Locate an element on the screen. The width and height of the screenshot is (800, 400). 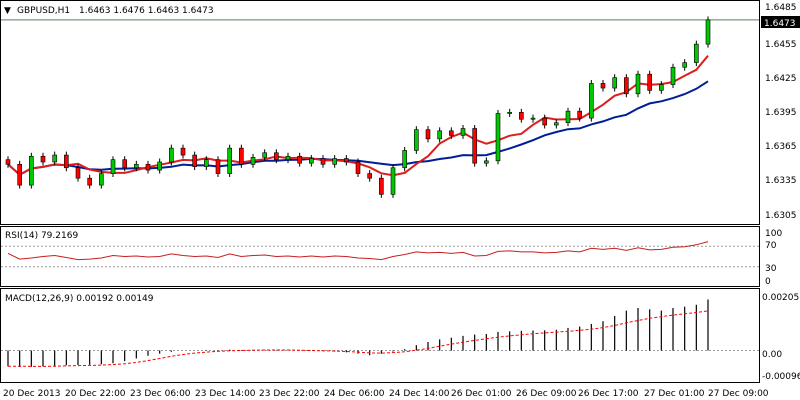
rsi-line is located at coordinates (358, 251).